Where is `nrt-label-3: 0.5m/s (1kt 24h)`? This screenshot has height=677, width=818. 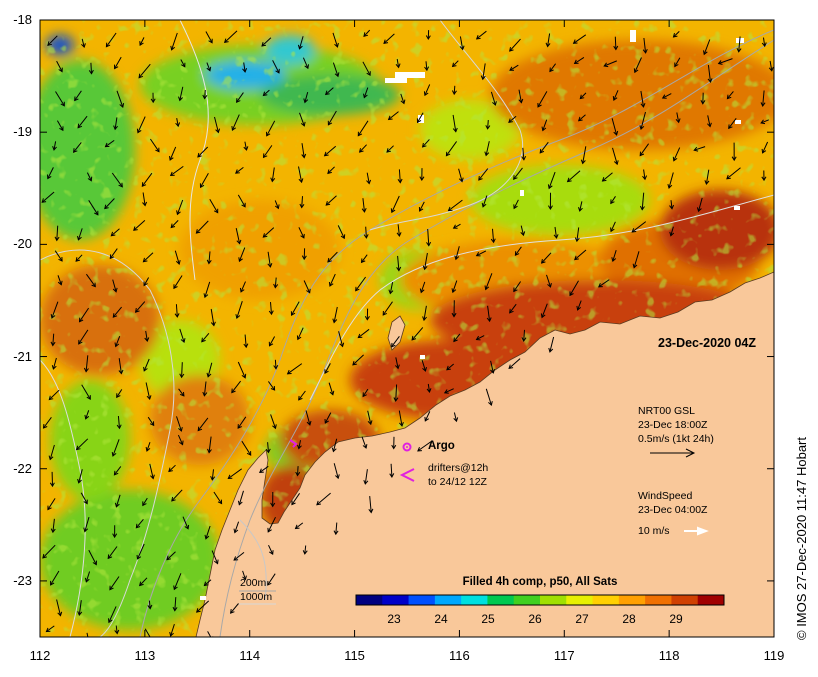
nrt-label-3: 0.5m/s (1kt 24h) is located at coordinates (676, 439).